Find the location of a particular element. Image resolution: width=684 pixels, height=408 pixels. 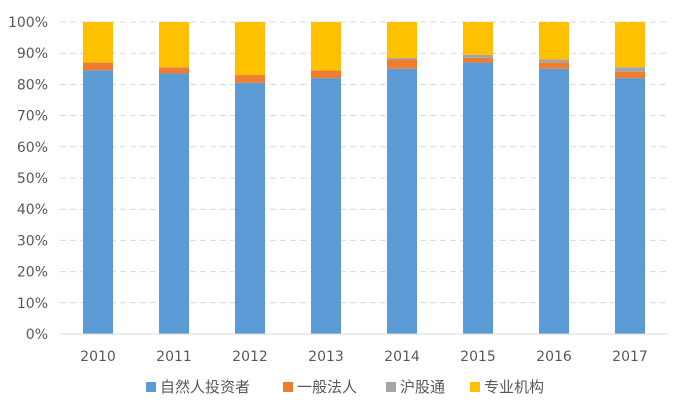

y-tick-label: 20% is located at coordinates (32, 273).